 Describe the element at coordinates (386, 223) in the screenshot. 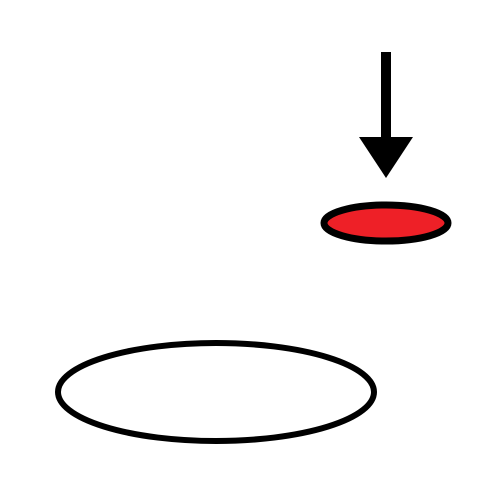

I see `small-red-oval` at that location.